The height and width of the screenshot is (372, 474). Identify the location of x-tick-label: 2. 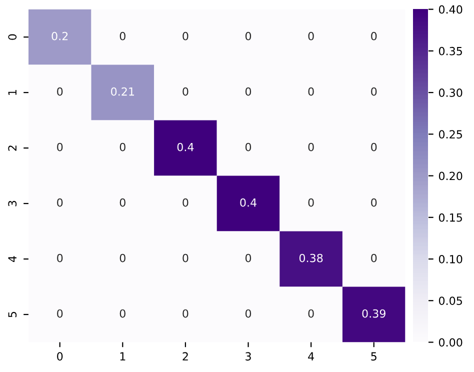
(185, 356).